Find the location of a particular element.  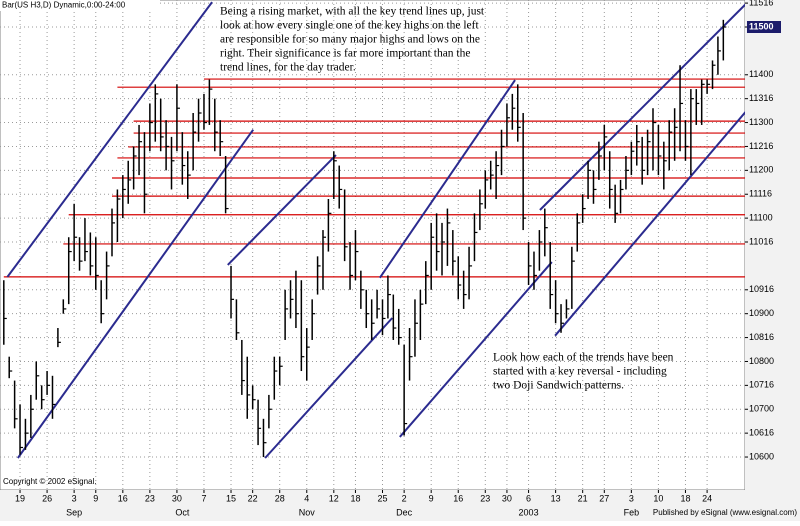

annotation-line: started with a key reversal - including is located at coordinates (580, 372).